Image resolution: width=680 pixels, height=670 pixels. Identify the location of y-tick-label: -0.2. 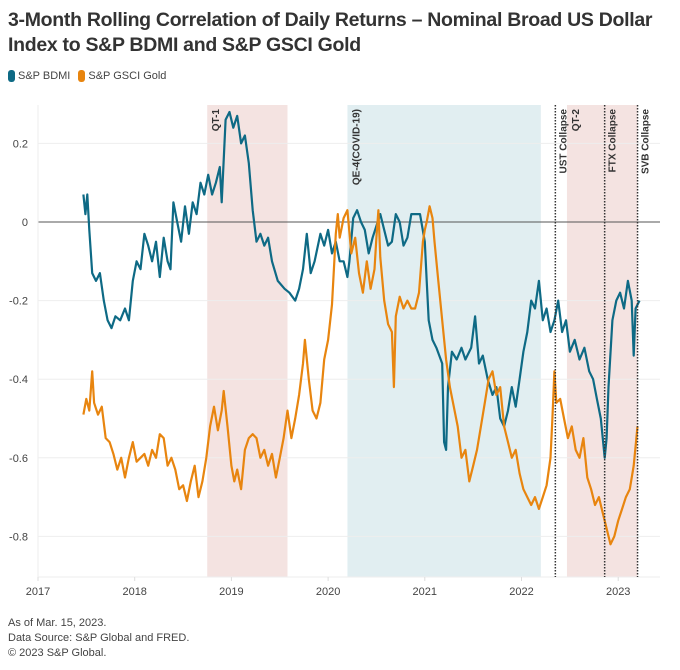
(18, 302).